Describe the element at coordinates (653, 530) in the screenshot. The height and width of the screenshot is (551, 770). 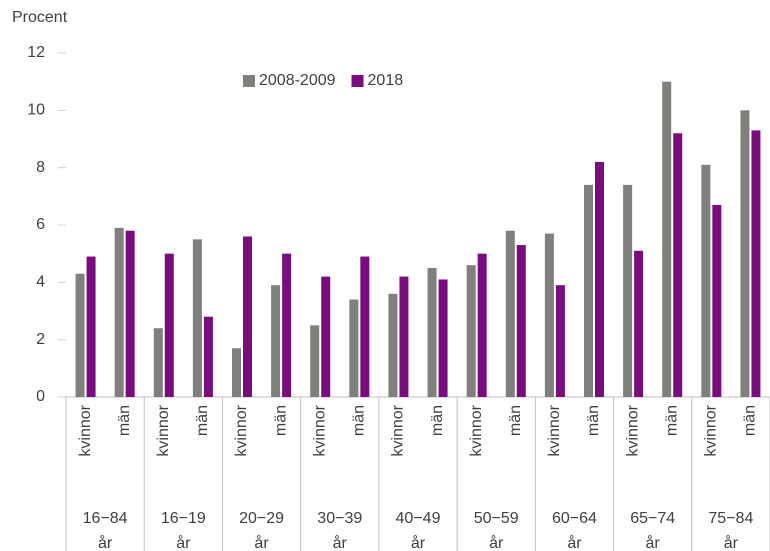
I see `group-label: 65−74 år` at that location.